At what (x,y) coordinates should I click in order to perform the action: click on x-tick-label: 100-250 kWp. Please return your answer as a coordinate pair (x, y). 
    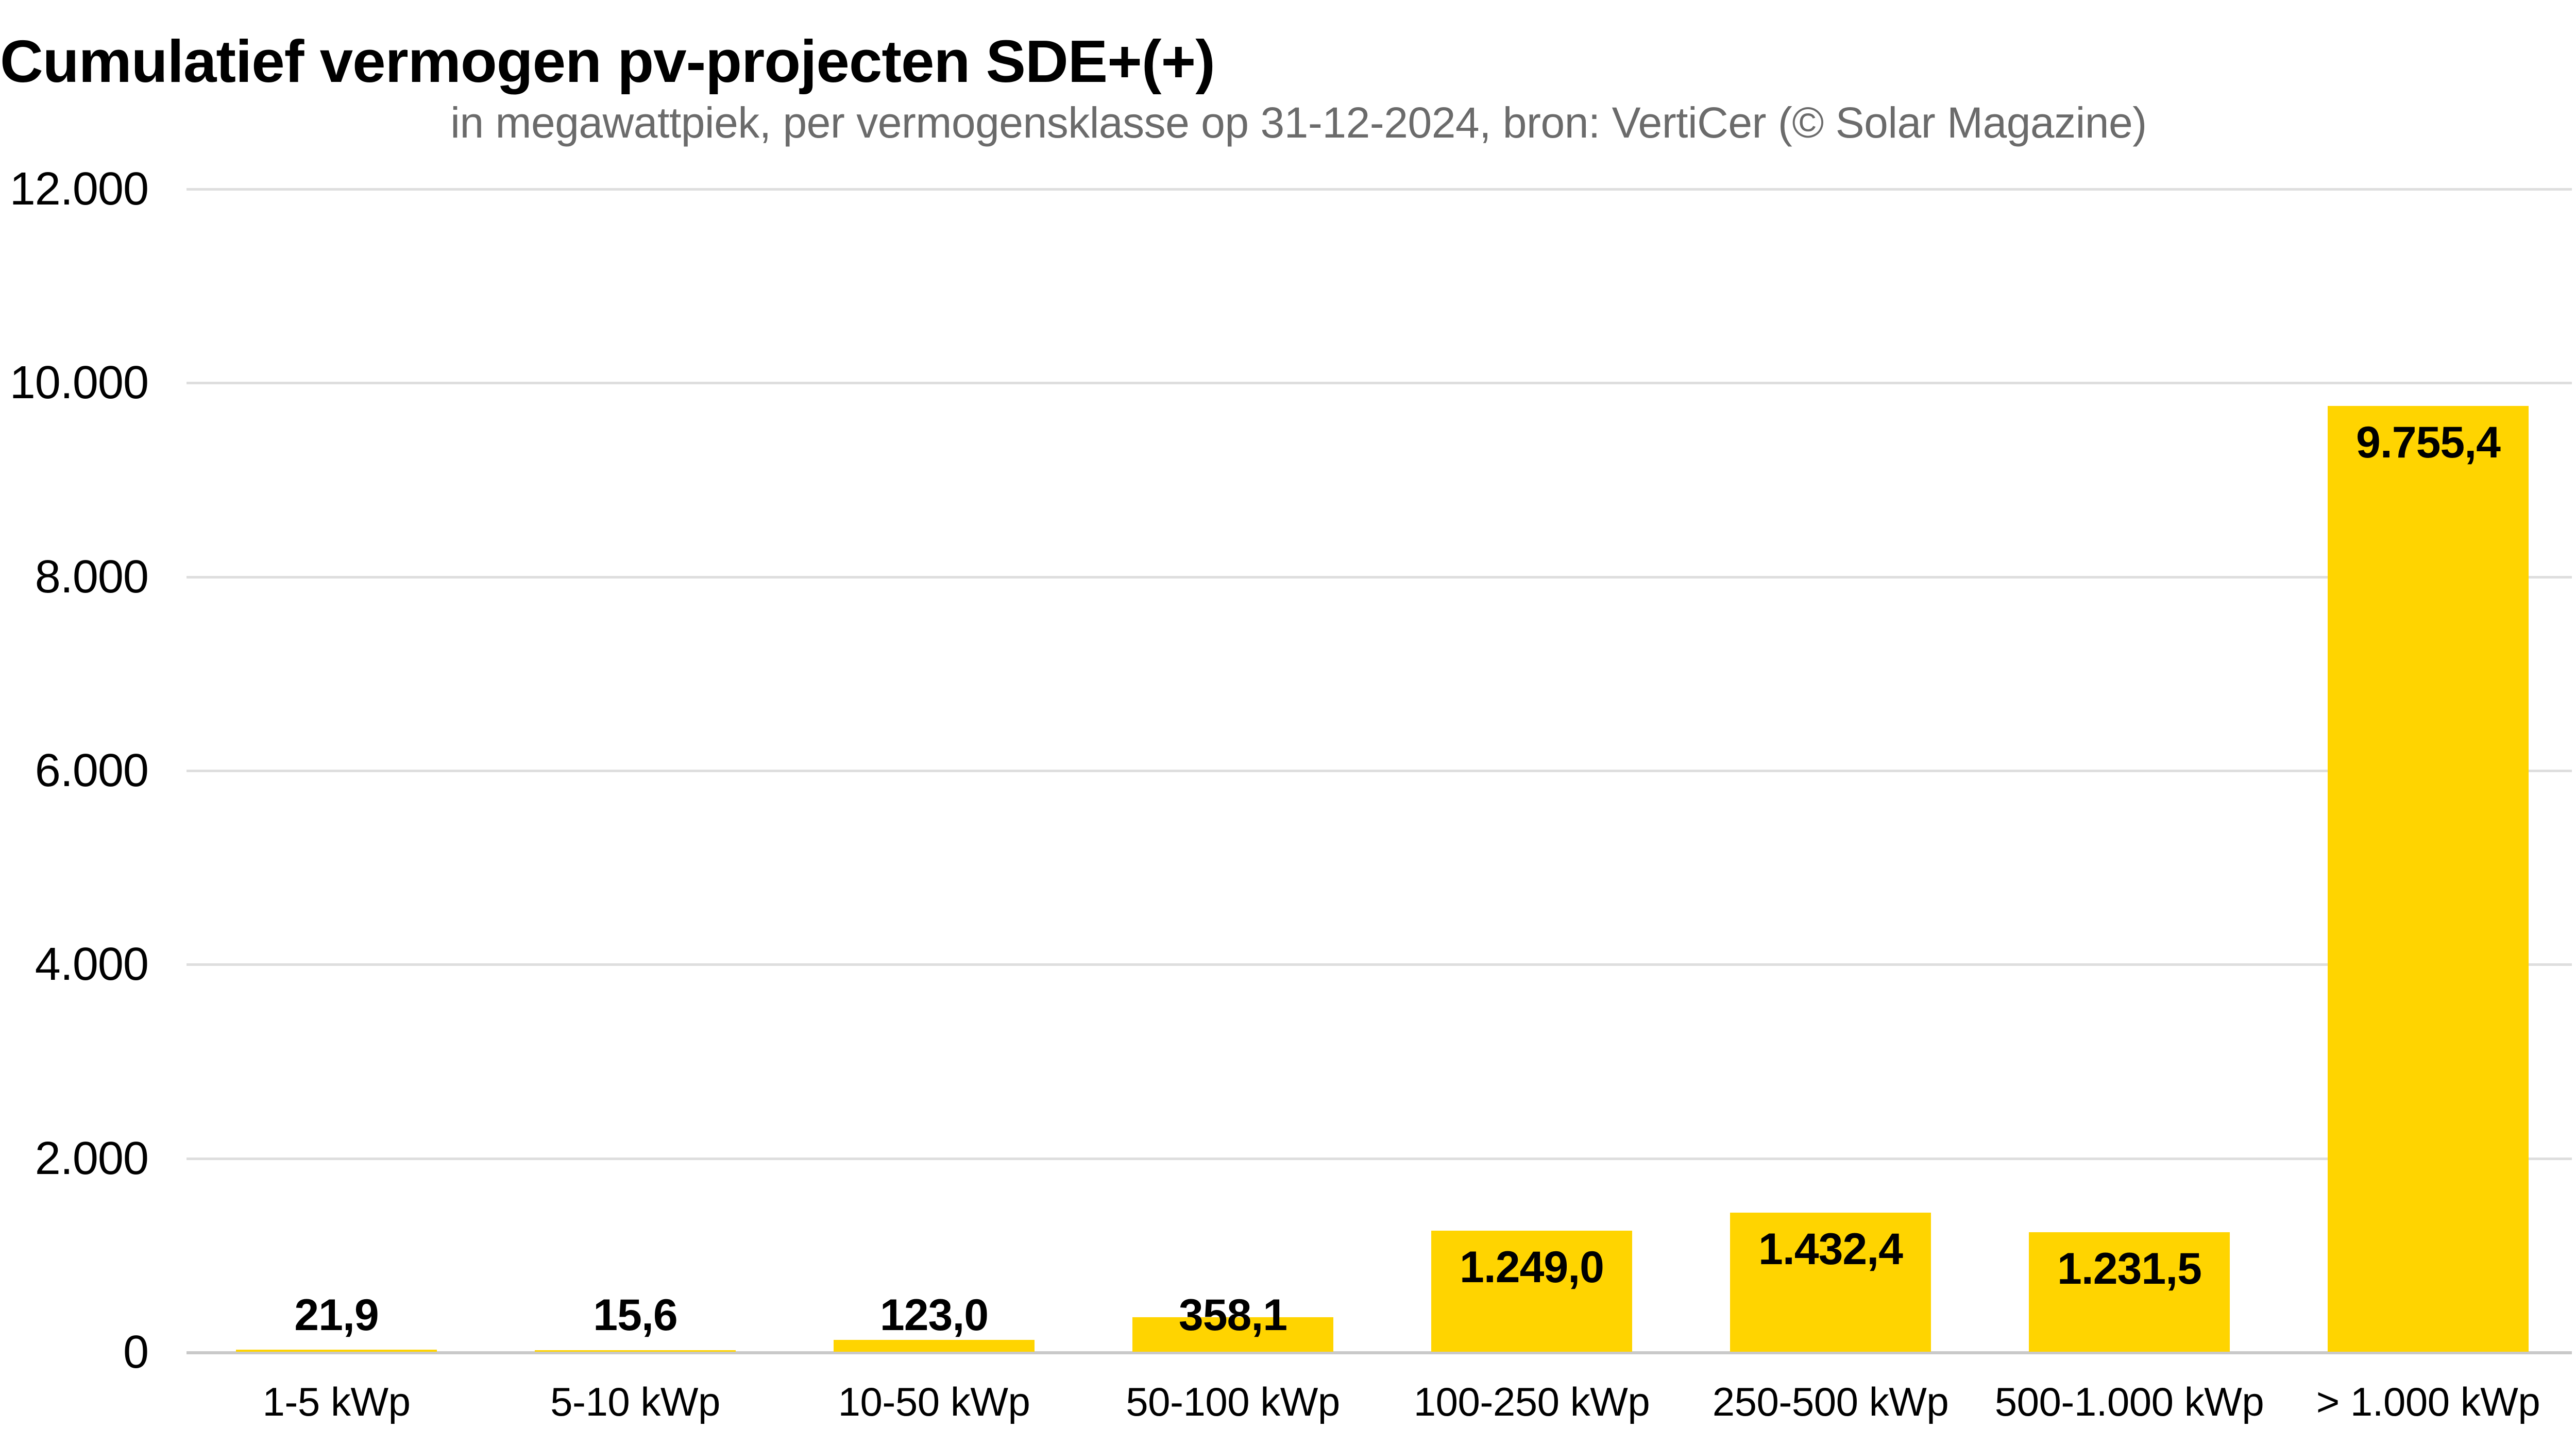
    Looking at the image, I should click on (1531, 1401).